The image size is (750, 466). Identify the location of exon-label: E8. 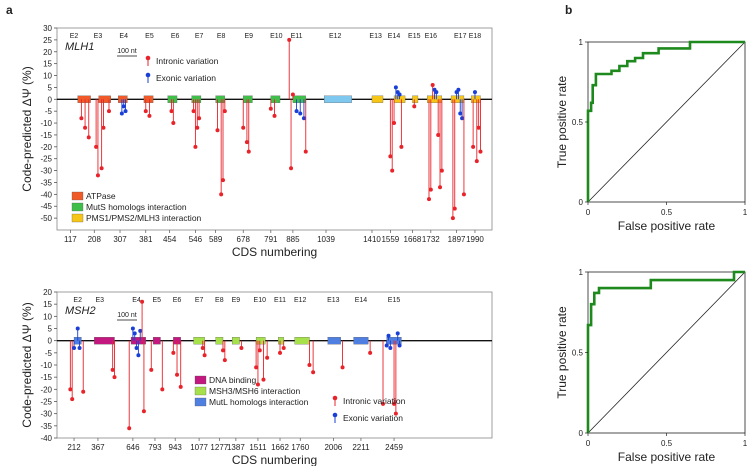
(221, 36).